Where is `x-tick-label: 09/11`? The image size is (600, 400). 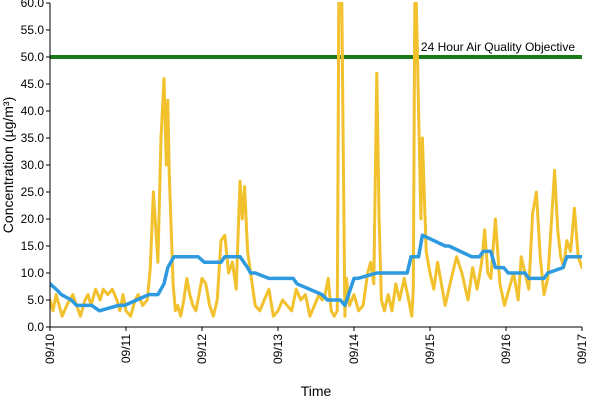
x-tick-label: 09/11 is located at coordinates (126, 348).